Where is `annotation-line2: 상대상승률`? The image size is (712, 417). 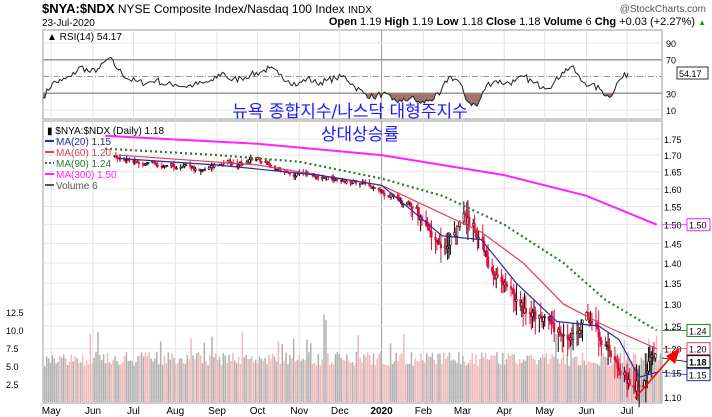
annotation-line2: 상대상승률 is located at coordinates (360, 135).